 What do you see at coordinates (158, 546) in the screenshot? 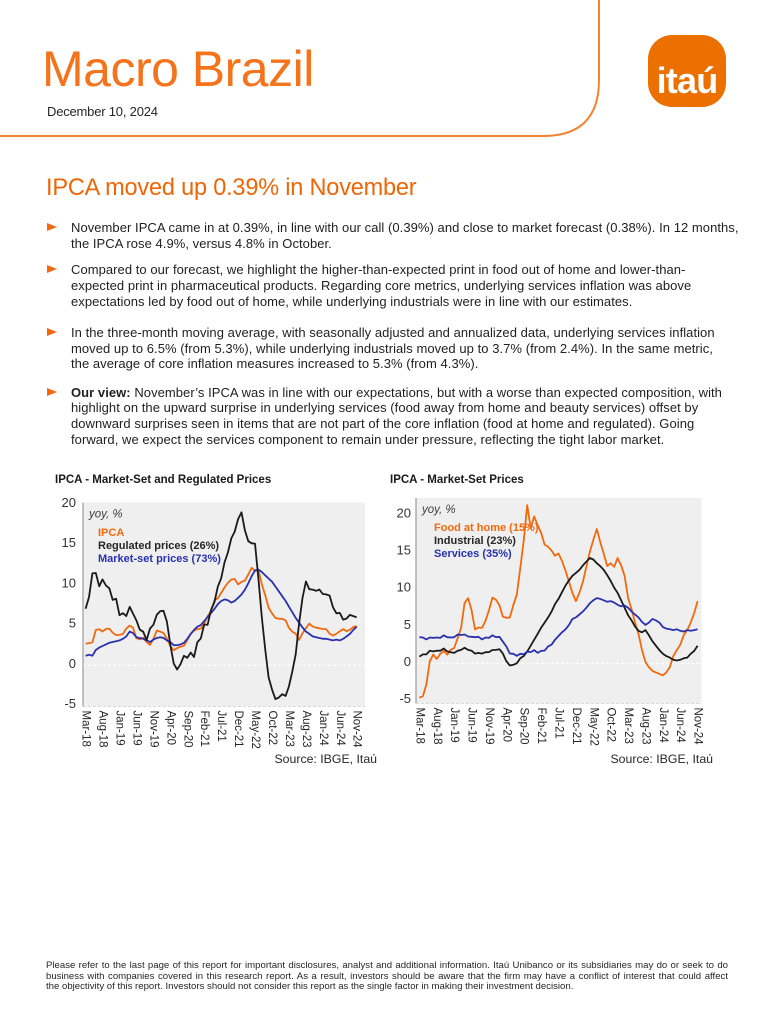
I see `svg-text: Regulated prices (26%)` at bounding box center [158, 546].